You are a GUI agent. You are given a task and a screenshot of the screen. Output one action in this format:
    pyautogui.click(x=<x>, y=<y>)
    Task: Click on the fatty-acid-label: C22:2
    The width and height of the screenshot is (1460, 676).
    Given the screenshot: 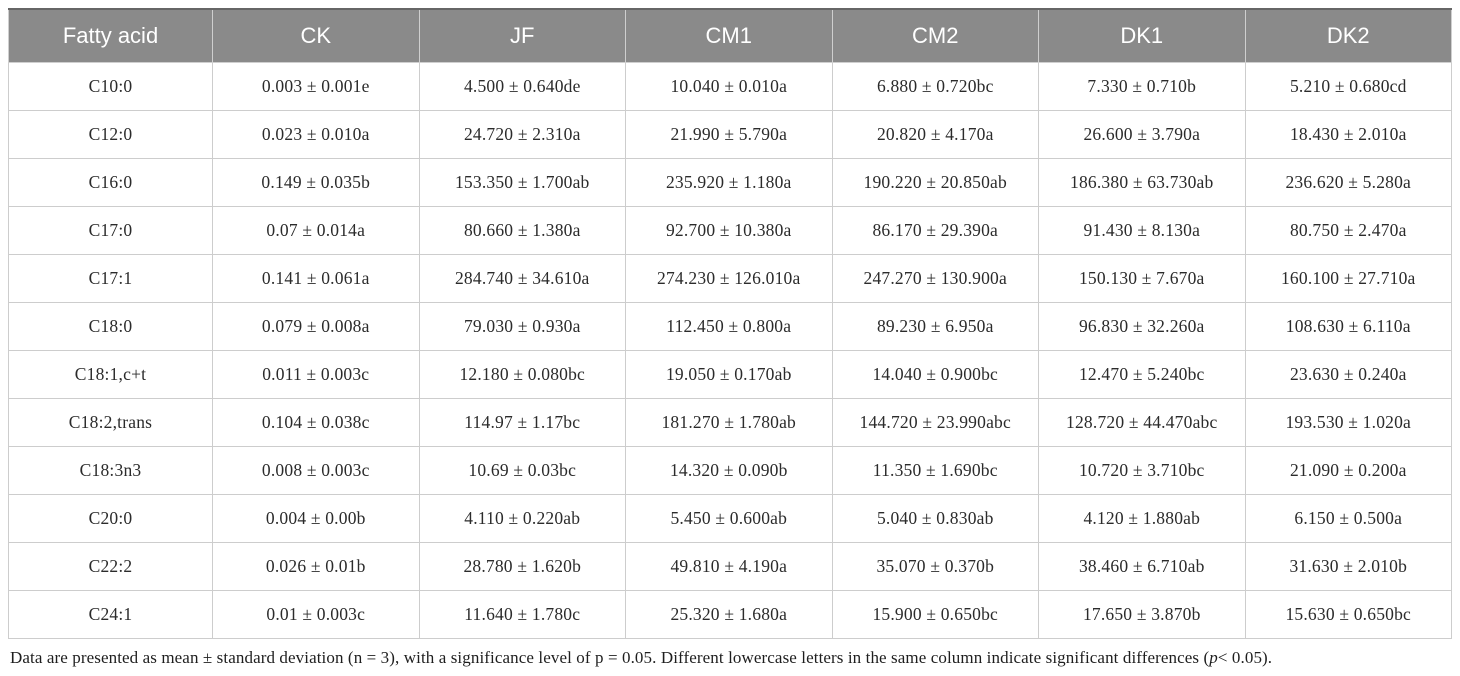 What is the action you would take?
    pyautogui.click(x=110, y=566)
    